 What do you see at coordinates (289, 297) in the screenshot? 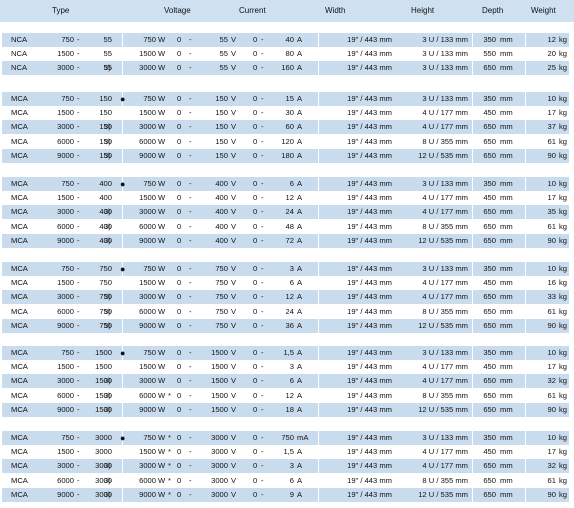
I see `cell-imax: 12` at bounding box center [289, 297].